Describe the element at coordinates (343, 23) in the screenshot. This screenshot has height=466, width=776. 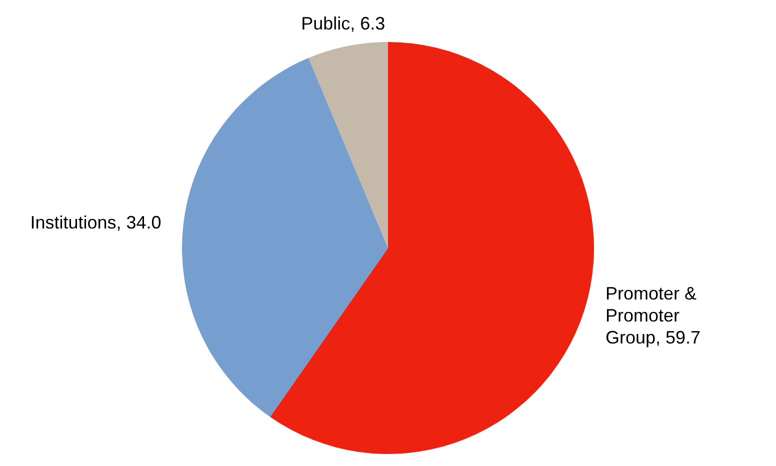
I see `slice-label: Public, 6.3` at that location.